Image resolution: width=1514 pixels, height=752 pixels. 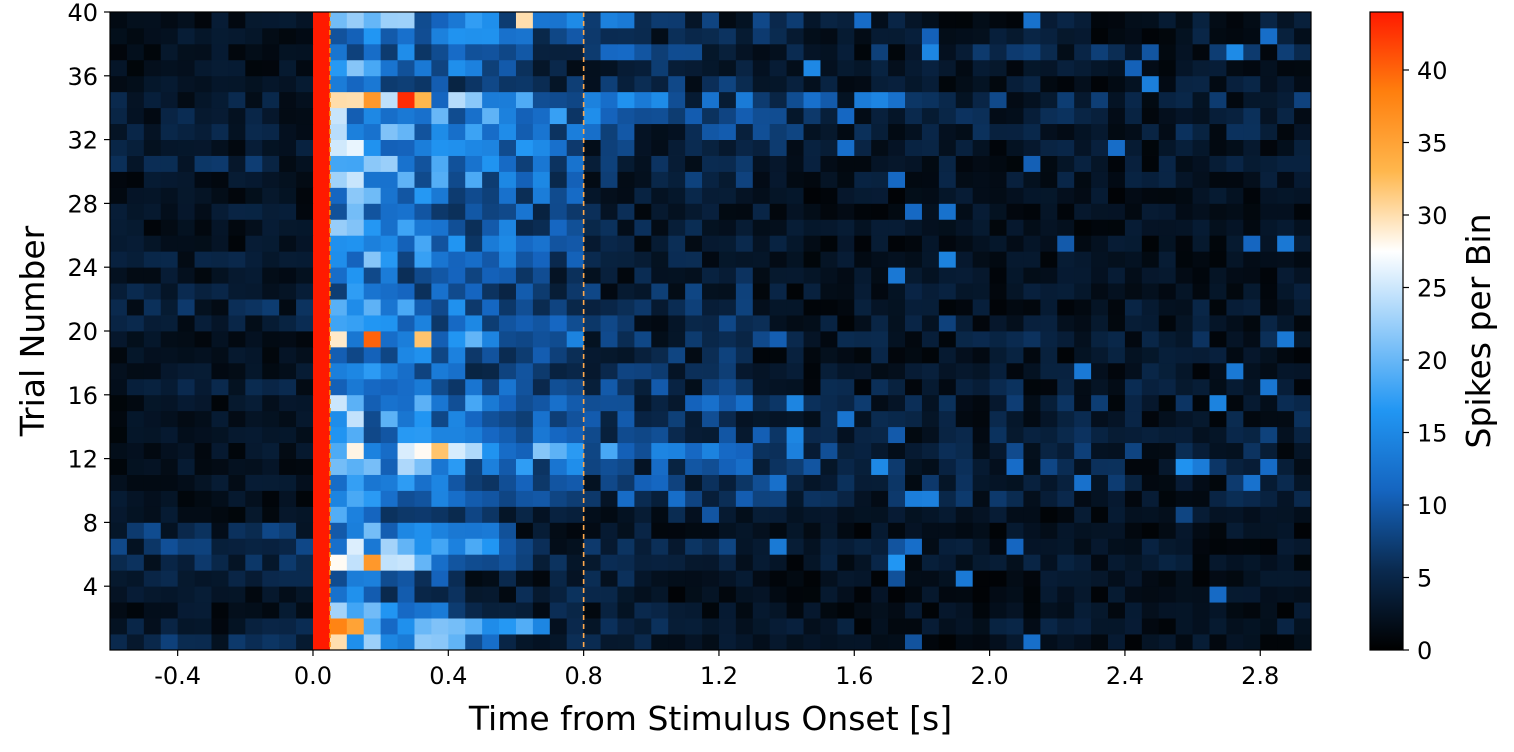 I want to click on x-tick-label: 0.4, so click(x=448, y=676).